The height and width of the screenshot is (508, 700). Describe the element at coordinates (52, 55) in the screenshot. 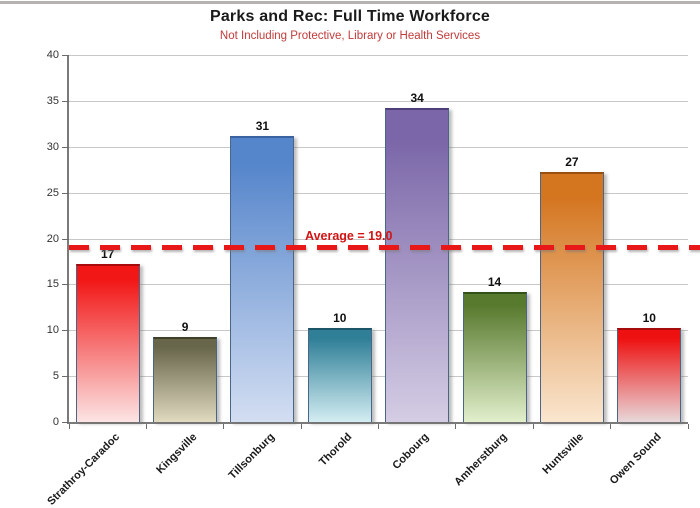

I see `y-axis-label: 40` at that location.